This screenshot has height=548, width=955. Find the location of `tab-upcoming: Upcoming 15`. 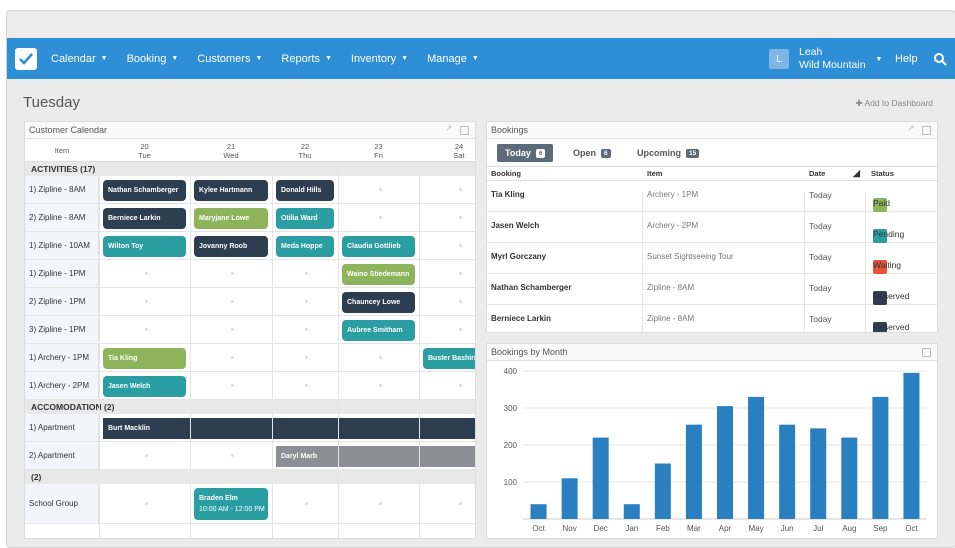

tab-upcoming: Upcoming 15 is located at coordinates (668, 153).